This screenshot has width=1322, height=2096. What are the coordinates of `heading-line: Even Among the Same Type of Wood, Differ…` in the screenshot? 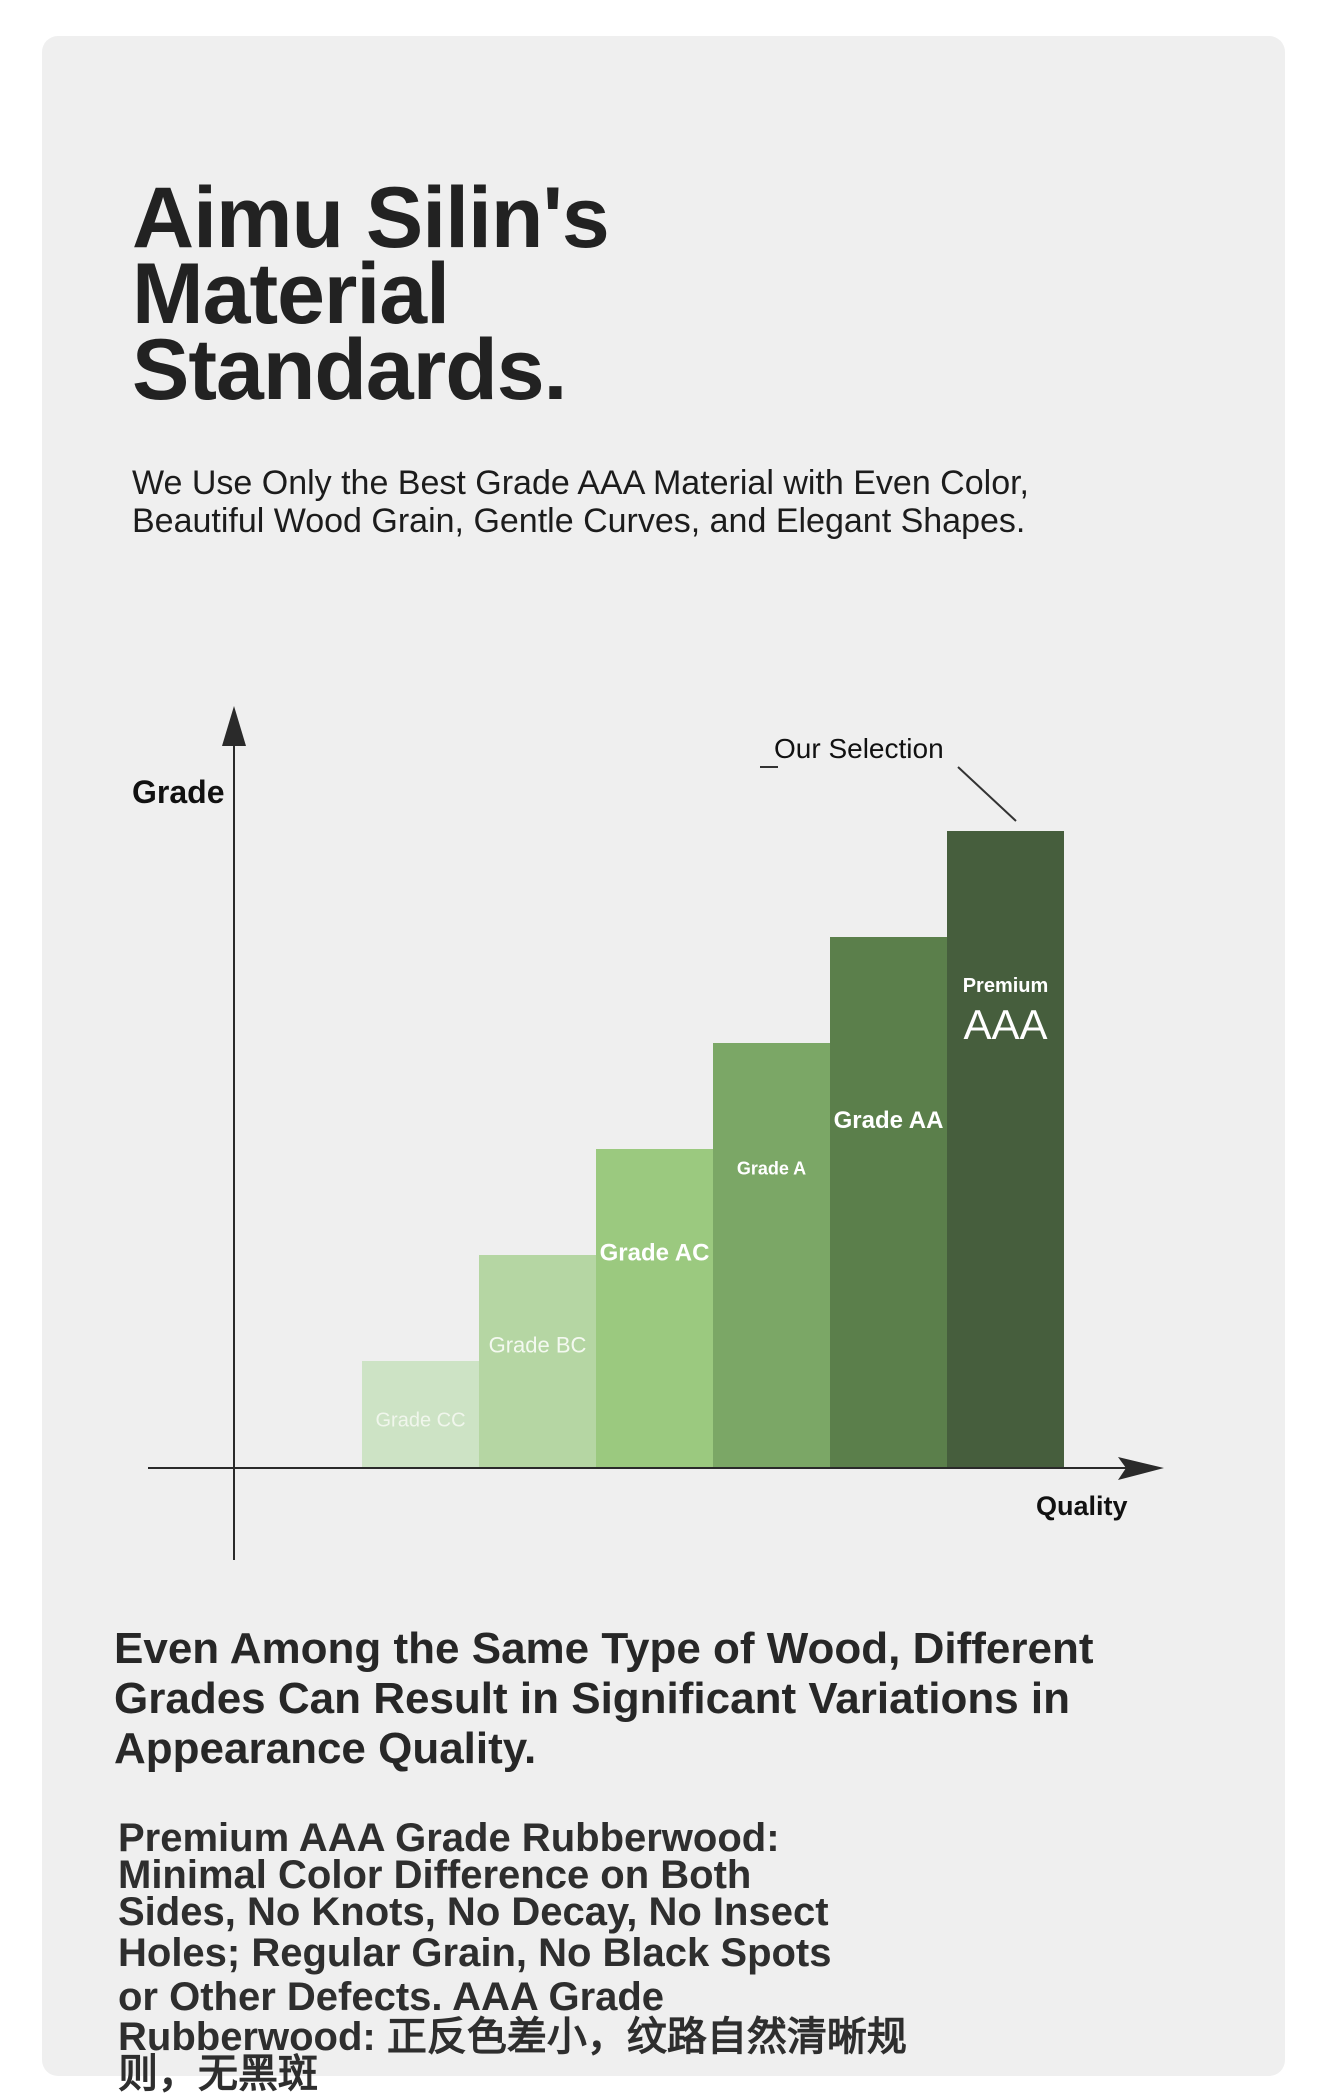 It's located at (604, 1648).